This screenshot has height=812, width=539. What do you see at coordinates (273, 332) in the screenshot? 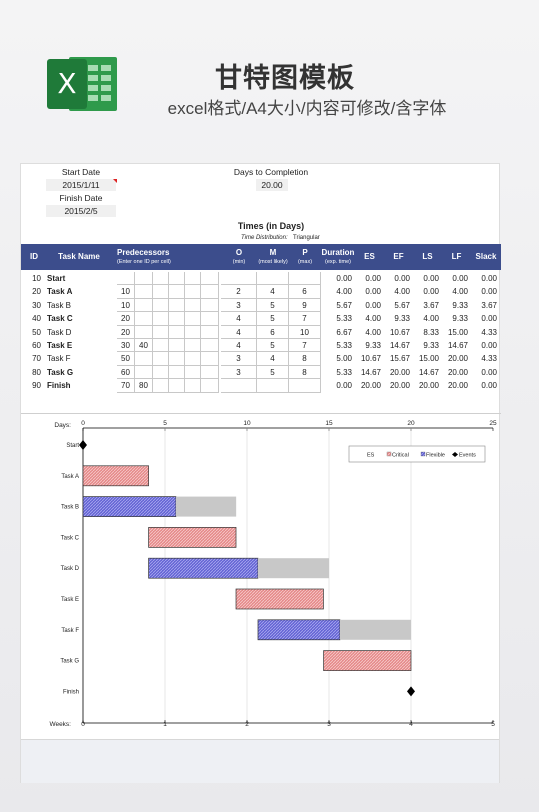
I see `cell-m: 6` at bounding box center [273, 332].